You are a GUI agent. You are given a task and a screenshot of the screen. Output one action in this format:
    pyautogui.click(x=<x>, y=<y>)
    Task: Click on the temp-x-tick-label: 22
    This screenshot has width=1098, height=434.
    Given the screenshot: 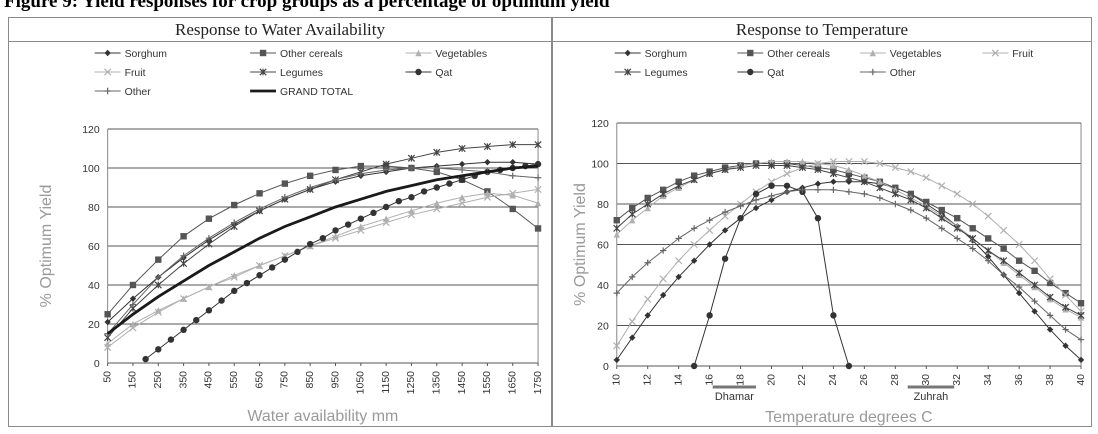 What is the action you would take?
    pyautogui.click(x=802, y=380)
    